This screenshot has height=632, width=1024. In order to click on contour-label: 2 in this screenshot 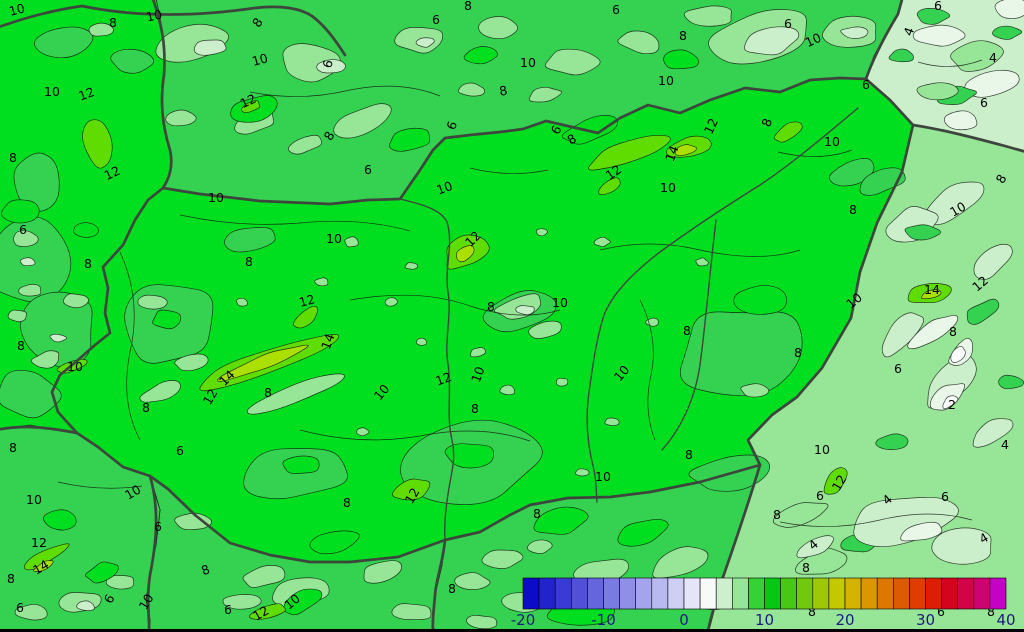, I will do `click(952, 404)`.